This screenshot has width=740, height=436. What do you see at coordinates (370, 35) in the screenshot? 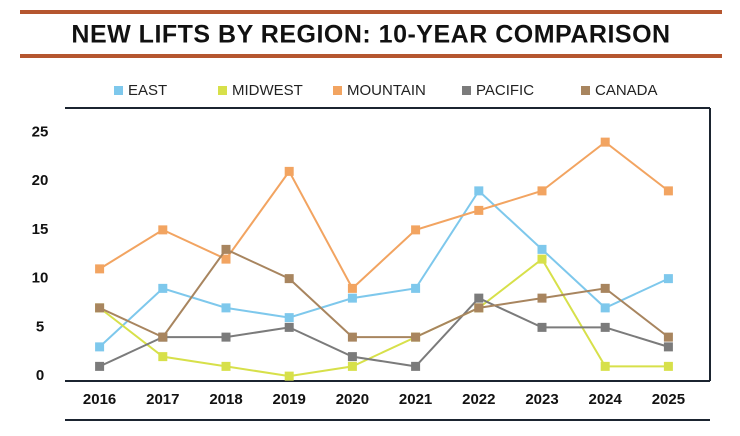
I see `chart-title: NEW LIFTS BY REGION: 10-YEAR COMPARISON` at bounding box center [370, 35].